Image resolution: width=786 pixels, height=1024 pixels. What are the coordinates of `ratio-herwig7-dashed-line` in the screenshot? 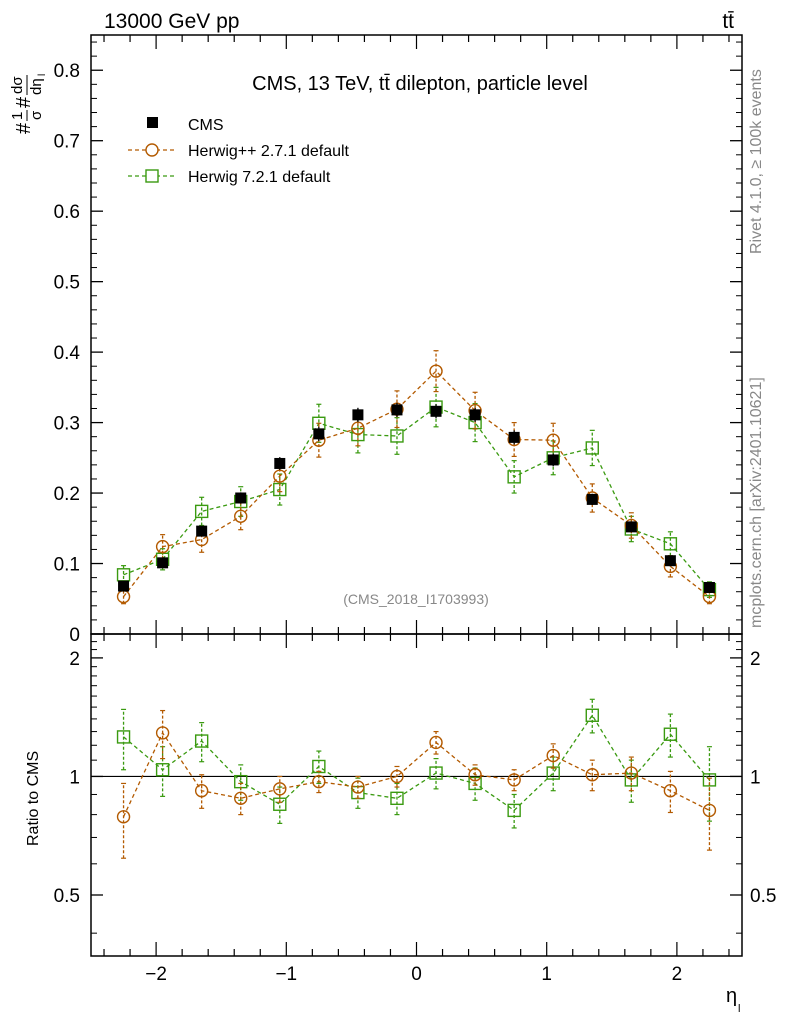 It's located at (416, 763).